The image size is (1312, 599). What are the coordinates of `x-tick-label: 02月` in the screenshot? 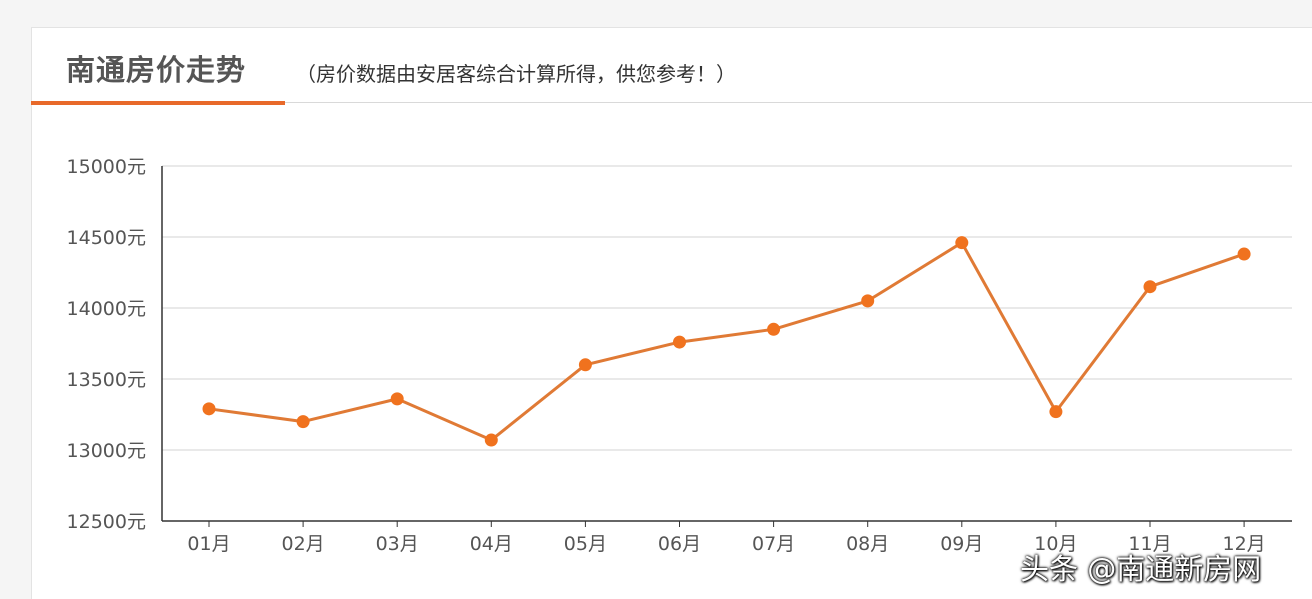 It's located at (303, 544).